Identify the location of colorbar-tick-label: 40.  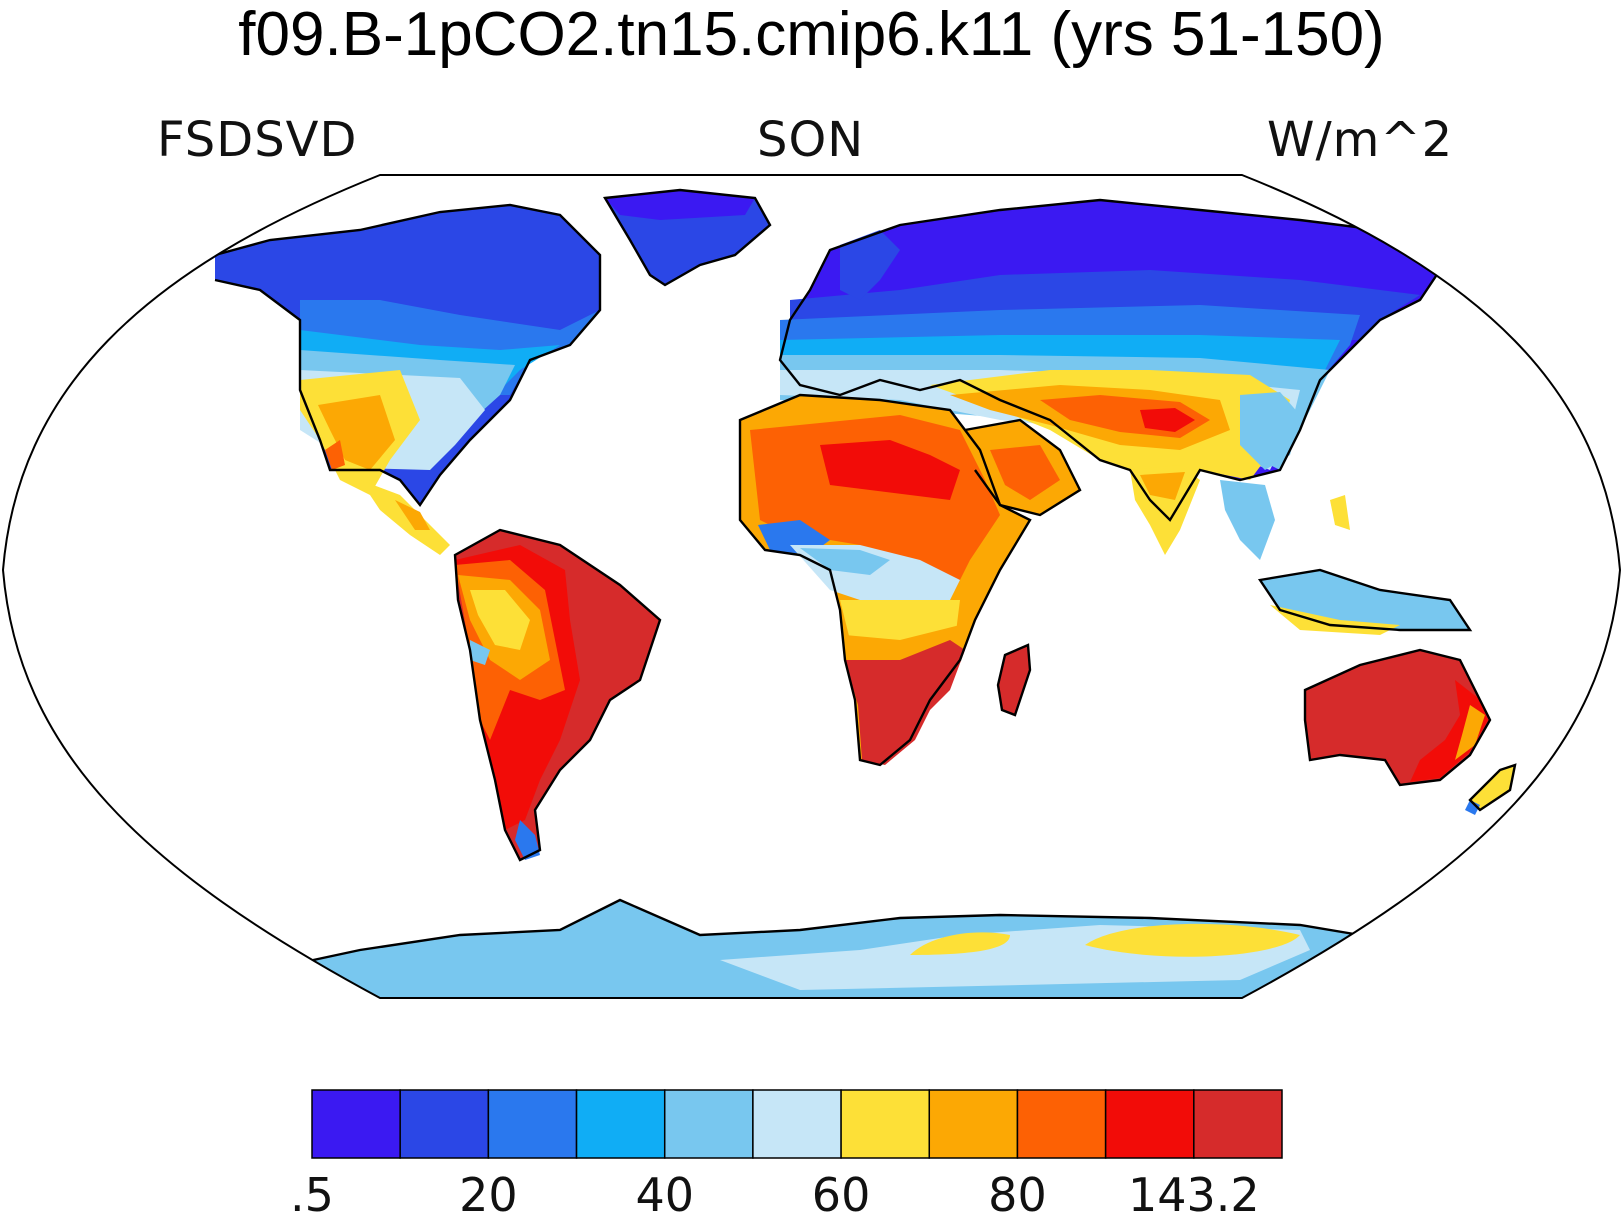
(664, 1195).